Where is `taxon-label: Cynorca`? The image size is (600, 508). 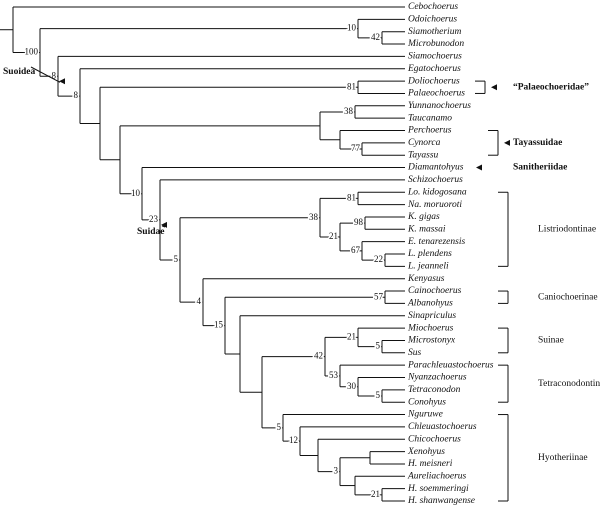
taxon-label: Cynorca is located at coordinates (424, 143).